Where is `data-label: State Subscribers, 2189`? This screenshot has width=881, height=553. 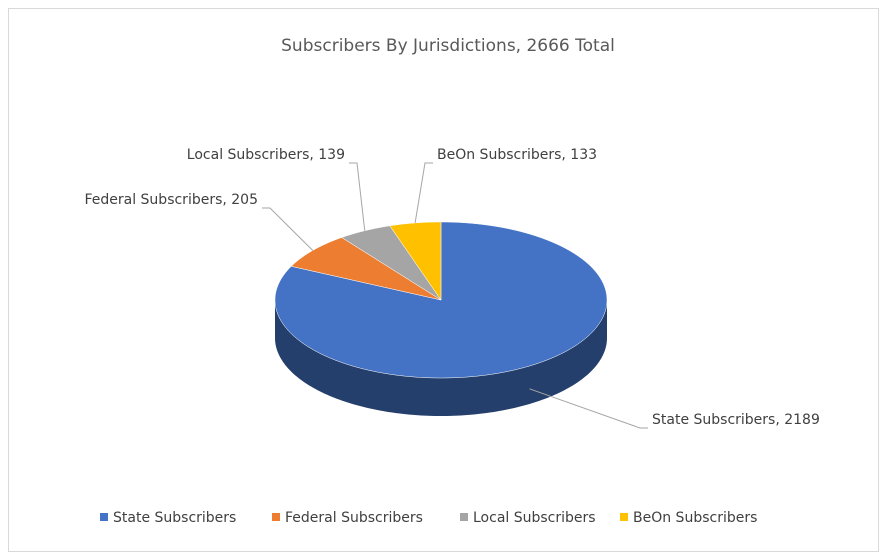 data-label: State Subscribers, 2189 is located at coordinates (736, 420).